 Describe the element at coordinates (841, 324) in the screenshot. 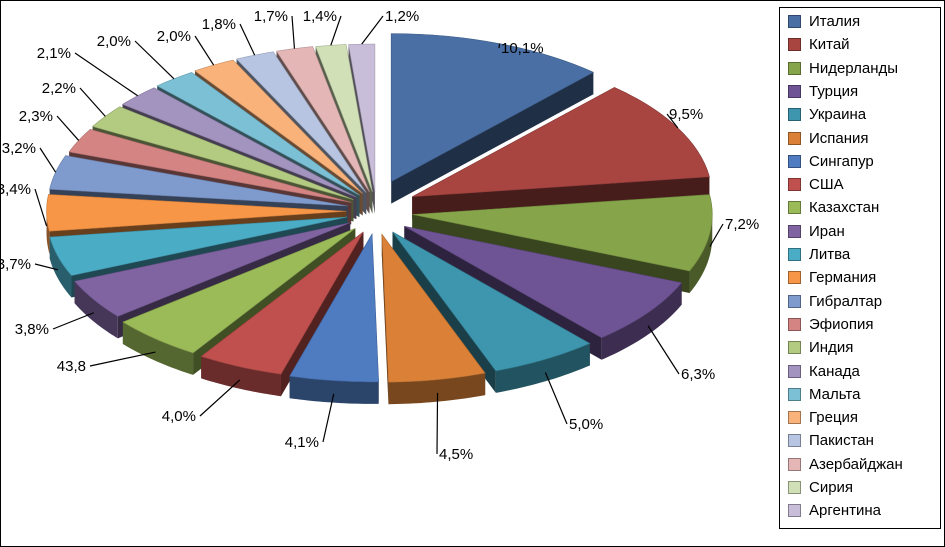

I see `legend-label: Эфиопия` at that location.